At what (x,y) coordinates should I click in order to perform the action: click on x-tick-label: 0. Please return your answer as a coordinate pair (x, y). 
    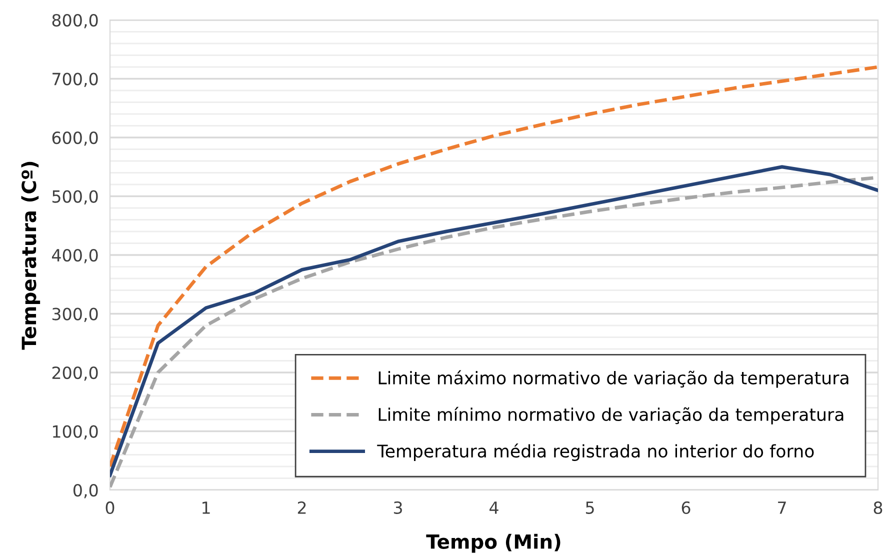
    Looking at the image, I should click on (110, 507).